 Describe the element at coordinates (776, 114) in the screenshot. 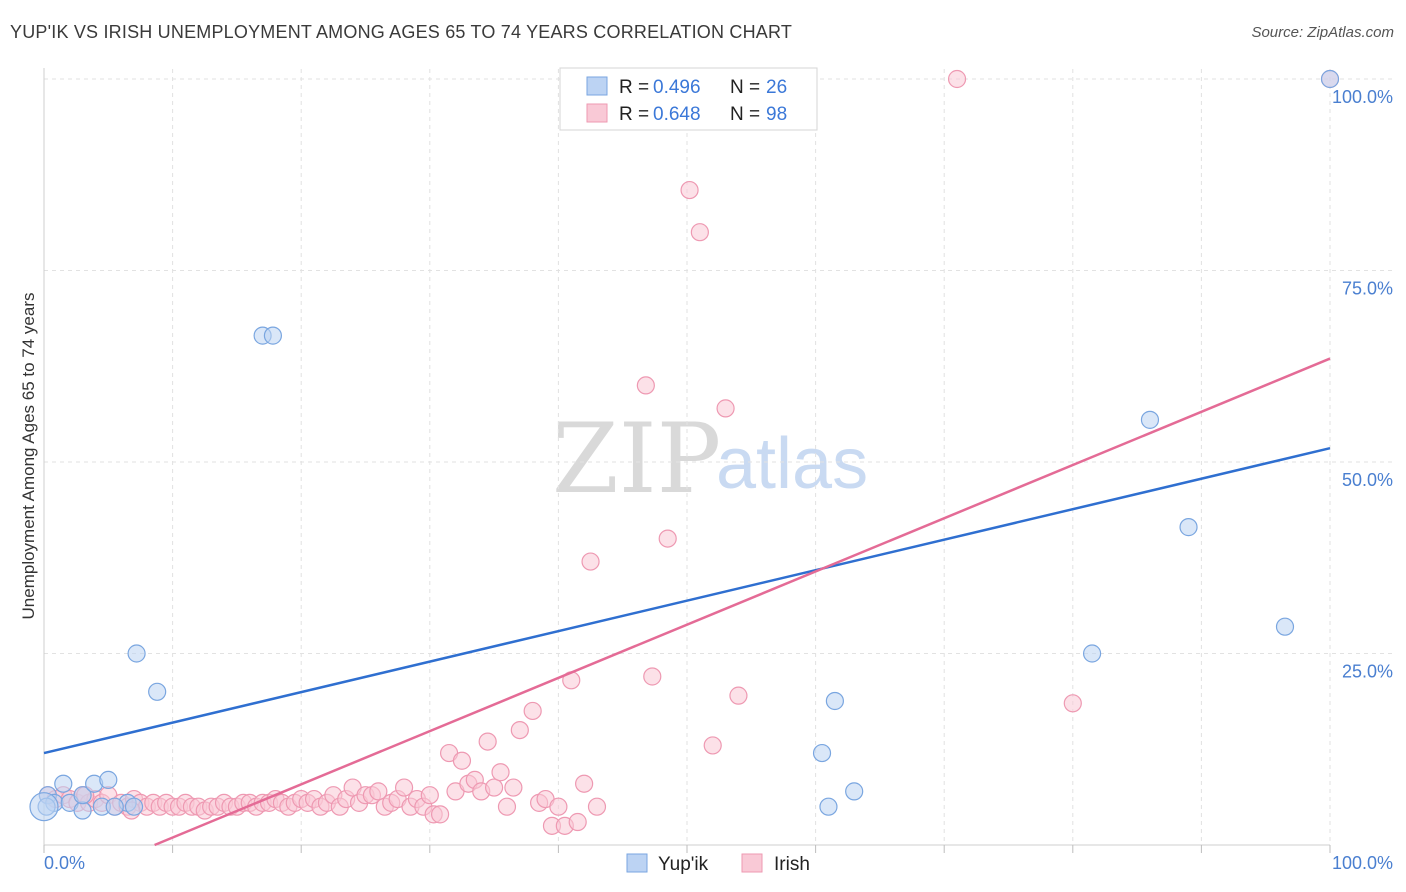

I see `legend-n-value-irish: 98` at that location.